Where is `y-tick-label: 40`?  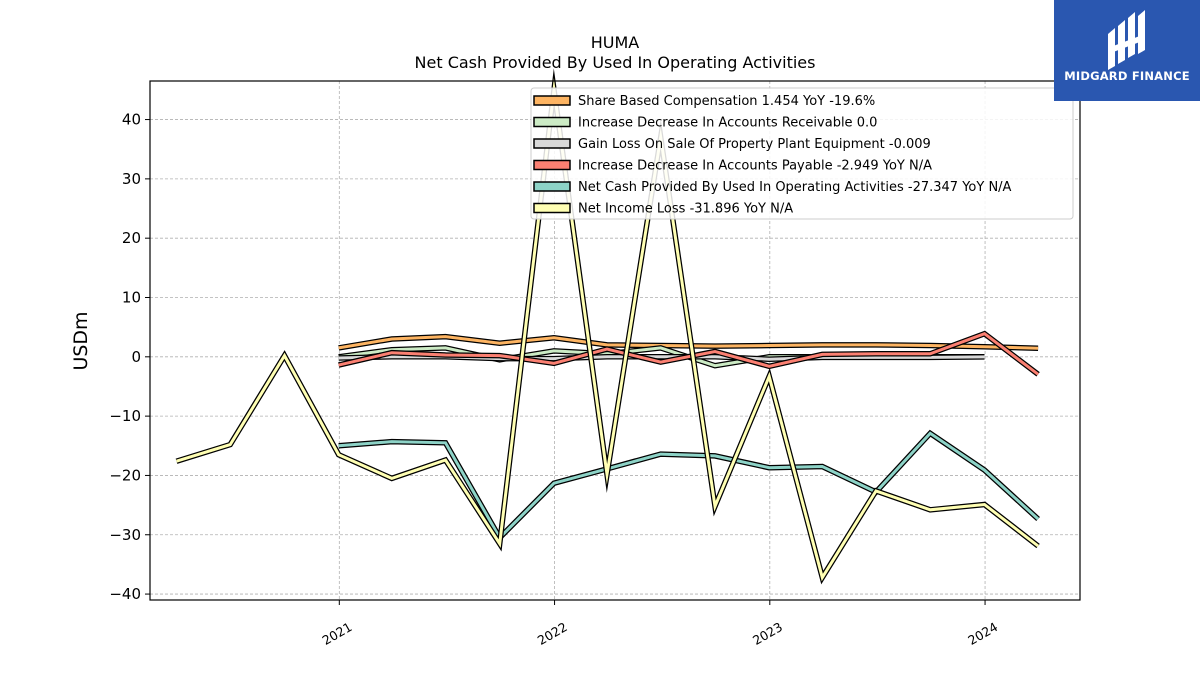
y-tick-label: 40 is located at coordinates (131, 120).